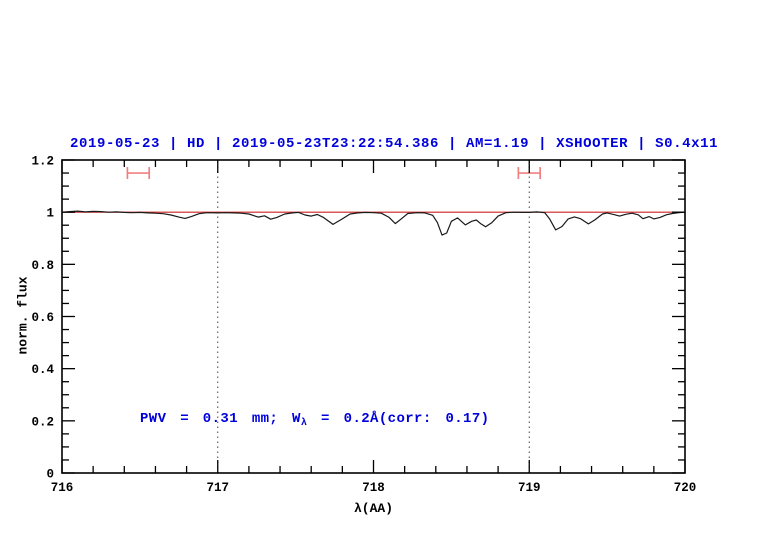 The width and height of the screenshot is (782, 542). I want to click on x-tick-label: 716, so click(62, 488).